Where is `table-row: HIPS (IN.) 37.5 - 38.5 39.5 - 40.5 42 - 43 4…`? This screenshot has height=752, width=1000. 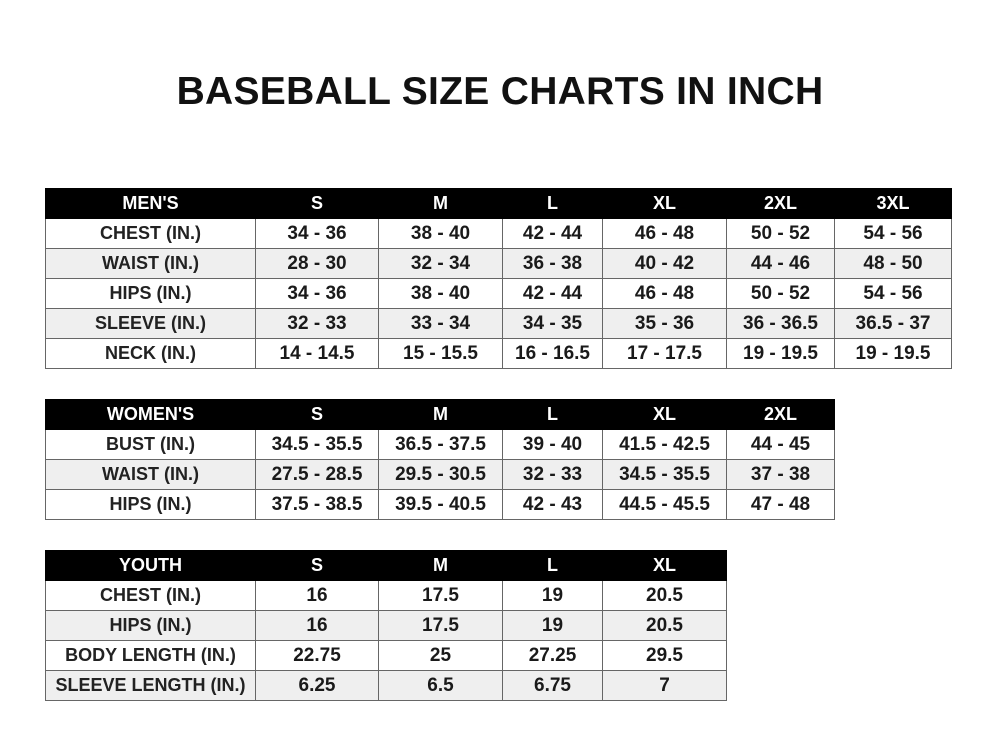
table-row: HIPS (IN.) 37.5 - 38.5 39.5 - 40.5 42 - 43 4… is located at coordinates (440, 504).